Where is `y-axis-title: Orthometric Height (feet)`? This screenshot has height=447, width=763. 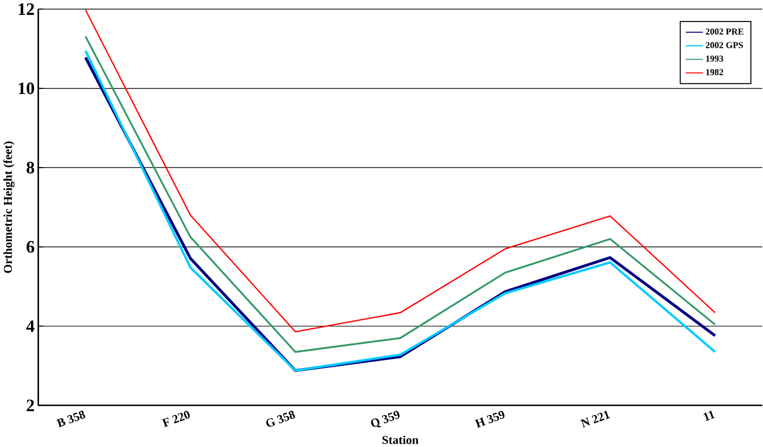 y-axis-title: Orthometric Height (feet) is located at coordinates (8, 207).